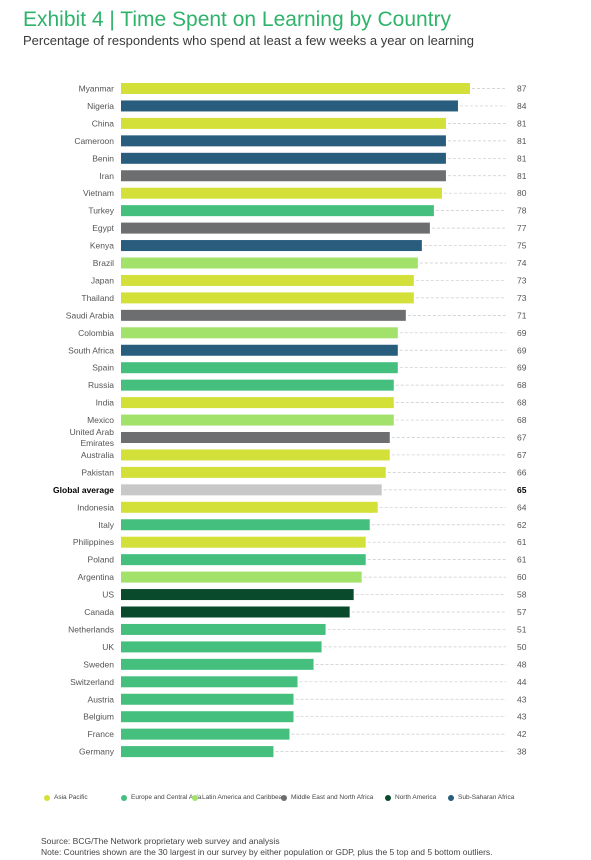 The image size is (591, 860). What do you see at coordinates (209, 682) in the screenshot?
I see `bar-switzerland` at bounding box center [209, 682].